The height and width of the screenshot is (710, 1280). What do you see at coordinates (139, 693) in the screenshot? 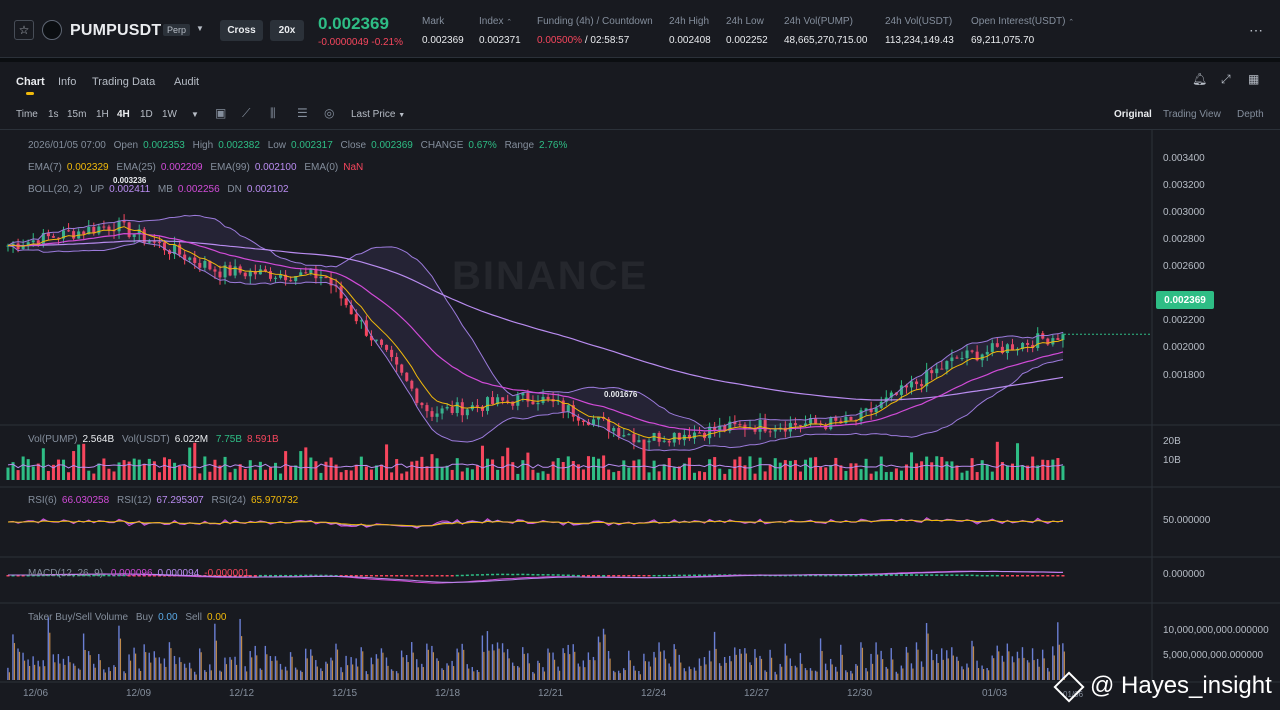
I see `date-label: 12/09` at bounding box center [139, 693].